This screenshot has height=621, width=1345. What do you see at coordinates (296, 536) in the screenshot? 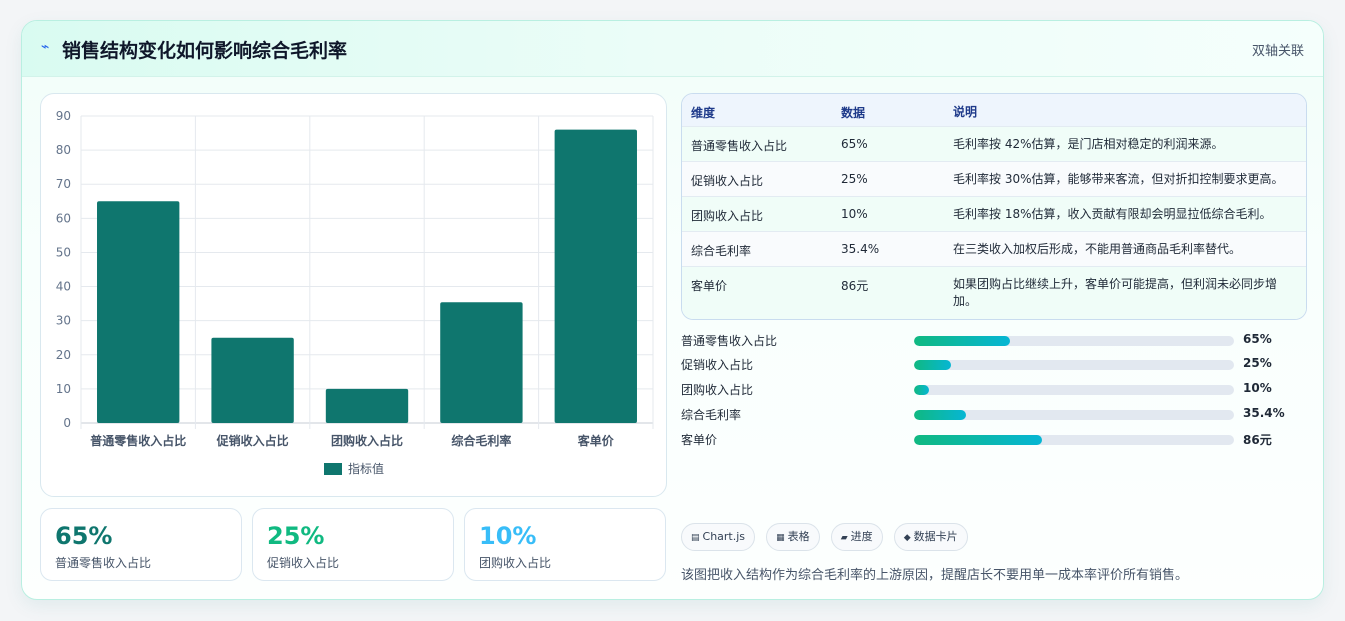
I see `kpi-value: 25%` at bounding box center [296, 536].